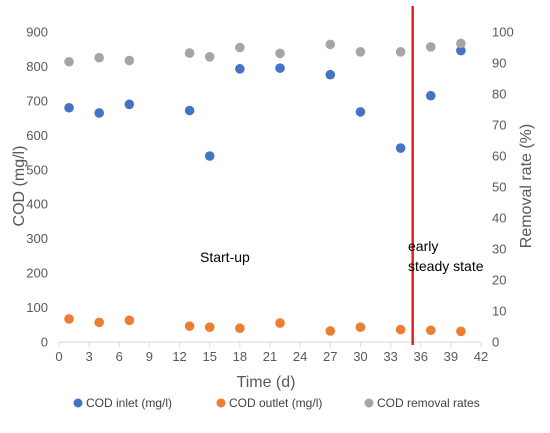 The width and height of the screenshot is (550, 433). Describe the element at coordinates (37, 307) in the screenshot. I see `y-tick-label: 100` at that location.